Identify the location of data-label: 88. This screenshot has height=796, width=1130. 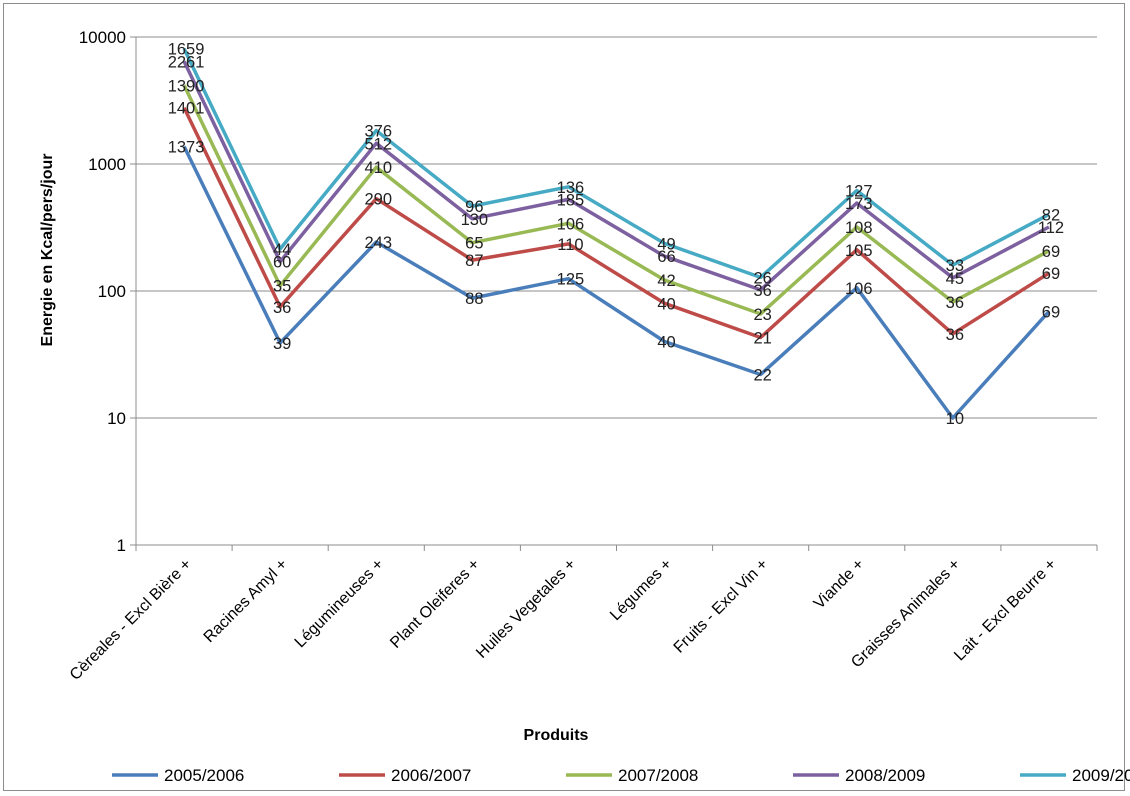
(474, 299).